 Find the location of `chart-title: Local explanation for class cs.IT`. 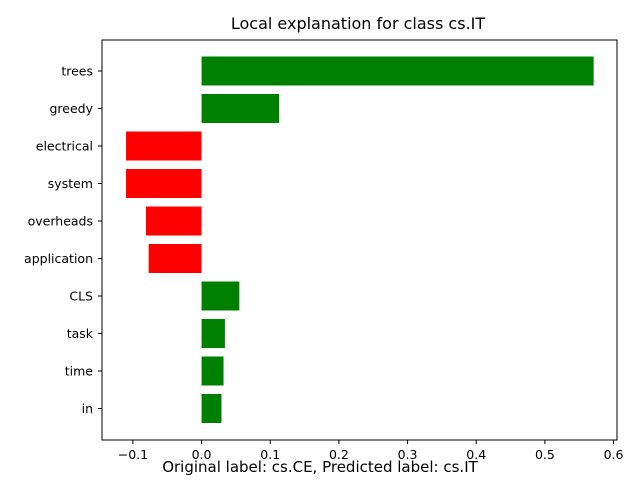

chart-title: Local explanation for class cs.IT is located at coordinates (358, 23).